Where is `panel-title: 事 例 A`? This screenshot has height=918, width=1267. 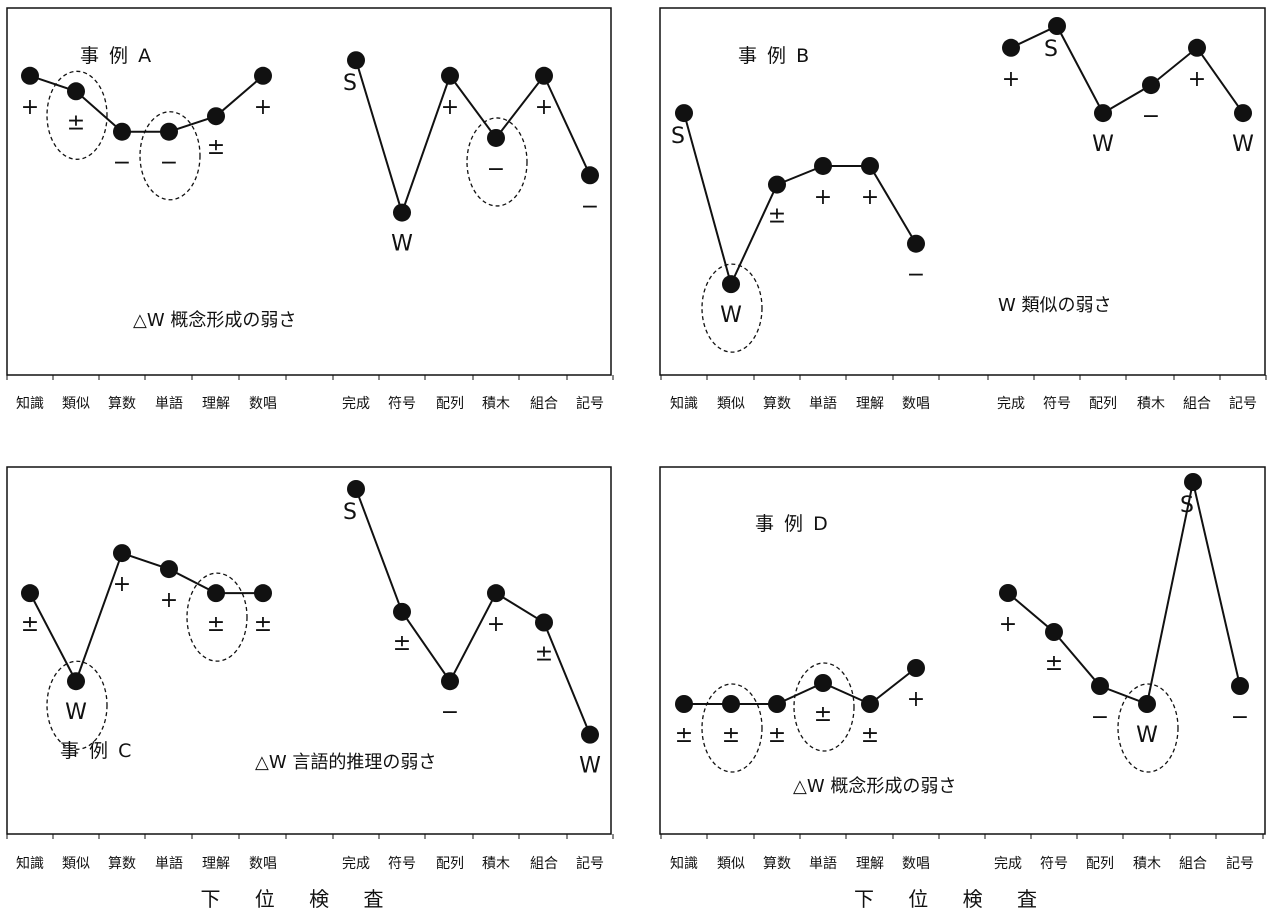
panel-title: 事 例 A is located at coordinates (116, 56).